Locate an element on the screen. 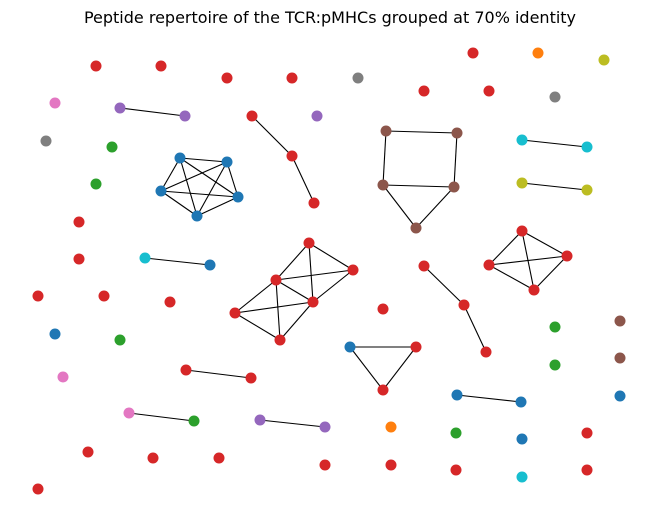  node-n74 is located at coordinates (391, 427).